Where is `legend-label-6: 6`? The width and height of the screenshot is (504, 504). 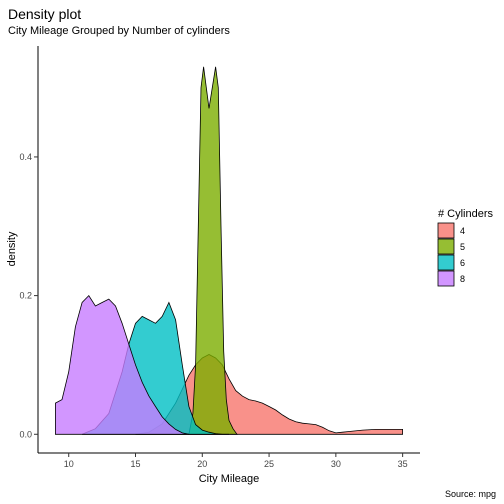 legend-label-6: 6 is located at coordinates (462, 263).